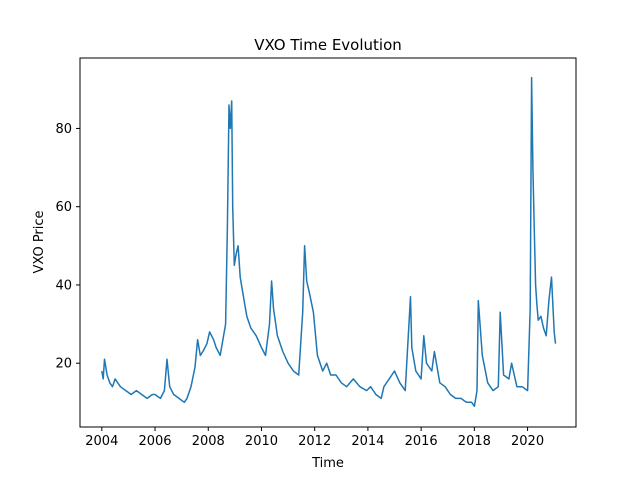  Describe the element at coordinates (328, 45) in the screenshot. I see `chart-title: VXO Time Evolution` at that location.